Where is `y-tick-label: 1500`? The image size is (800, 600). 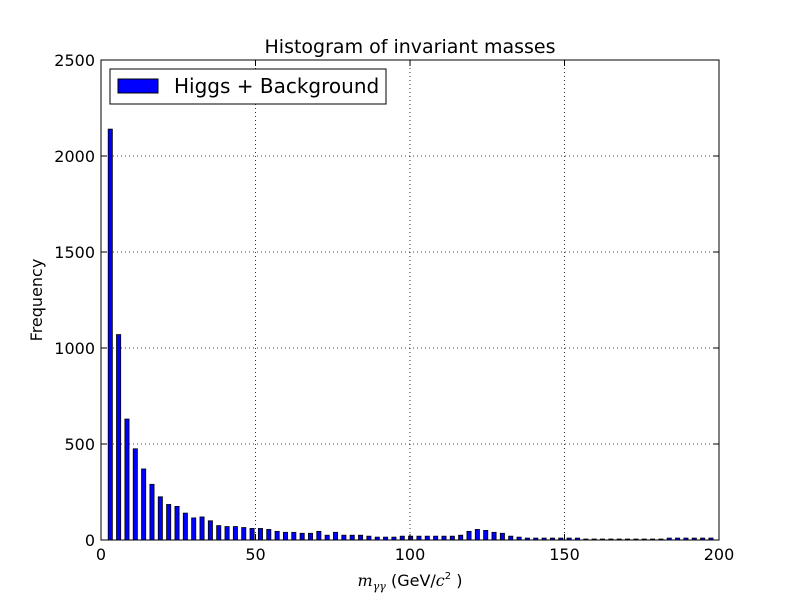 y-tick-label: 1500 is located at coordinates (74, 252).